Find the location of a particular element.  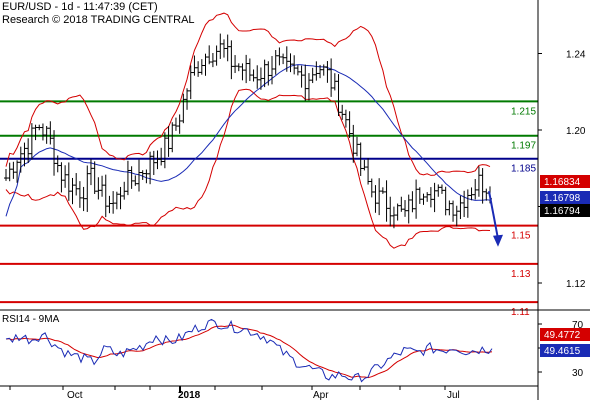

price-tag-label: 1.16798 is located at coordinates (562, 198).